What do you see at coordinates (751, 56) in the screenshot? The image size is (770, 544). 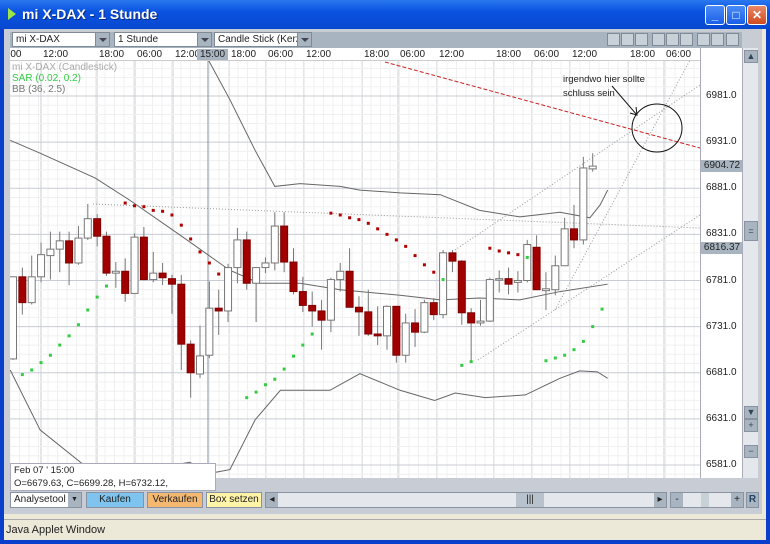 I see `scroll-up-button: ▲` at bounding box center [751, 56].